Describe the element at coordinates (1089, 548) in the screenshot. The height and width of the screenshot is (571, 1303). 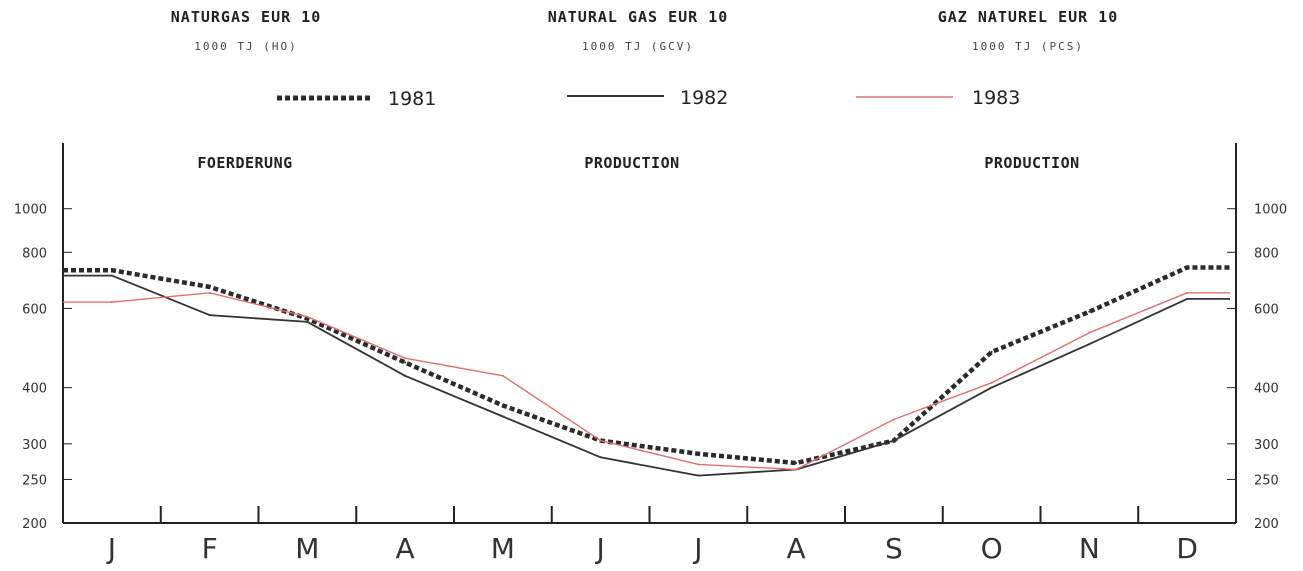
I see `x-tick-label: N` at that location.